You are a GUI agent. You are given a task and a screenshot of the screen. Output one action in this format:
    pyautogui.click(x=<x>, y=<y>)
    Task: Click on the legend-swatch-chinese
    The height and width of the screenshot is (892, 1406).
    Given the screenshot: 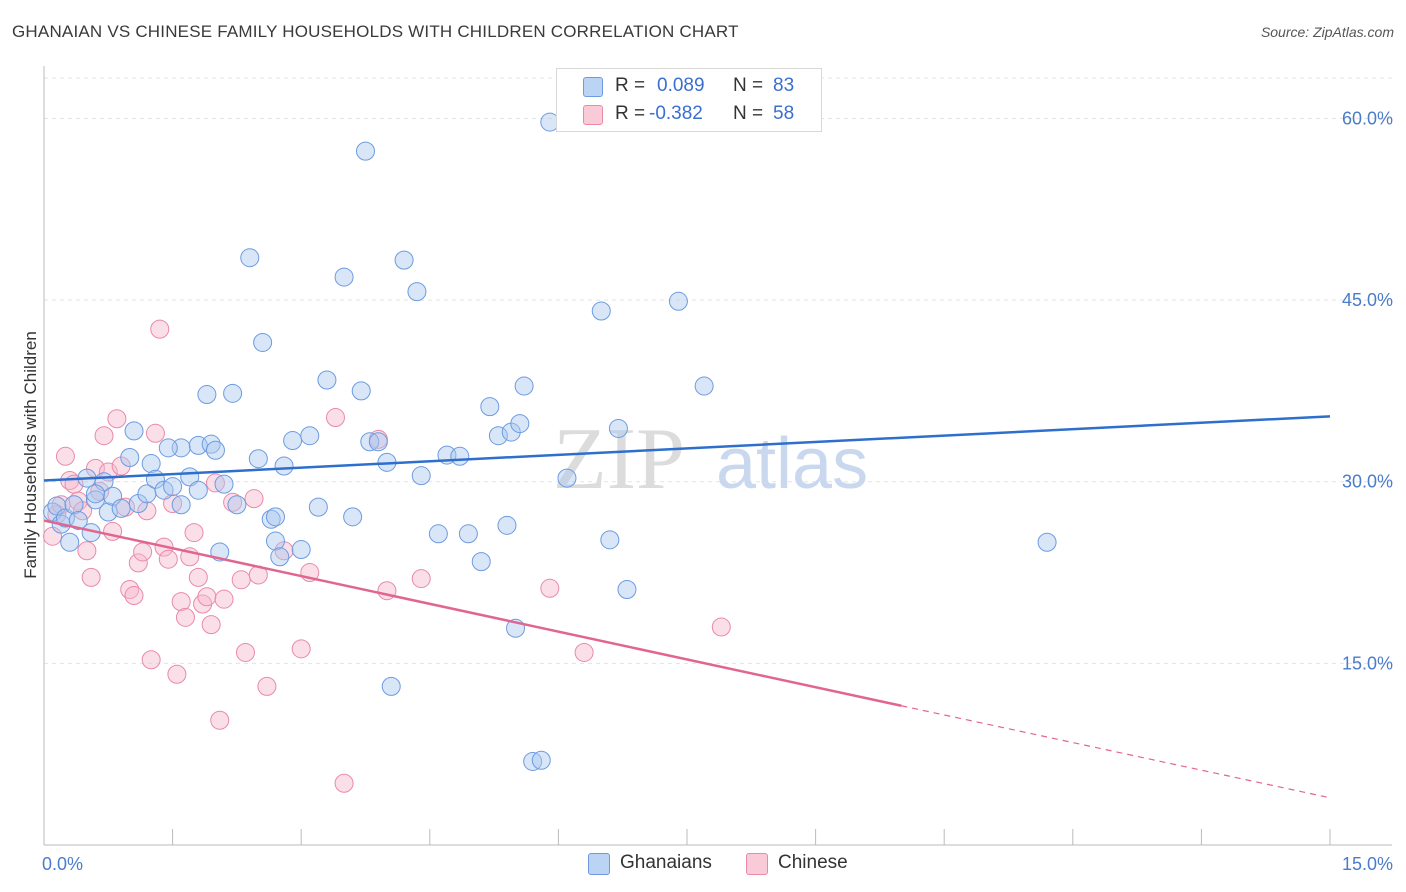 What is the action you would take?
    pyautogui.click(x=593, y=115)
    